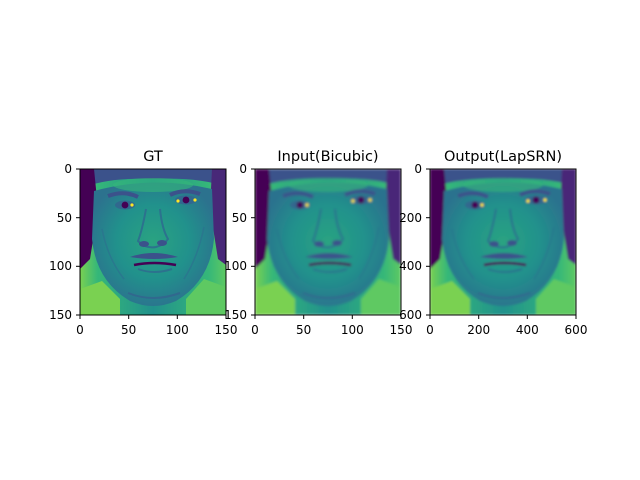 The width and height of the screenshot is (640, 480). I want to click on panel-title-output: Output(LapSRN), so click(503, 157).